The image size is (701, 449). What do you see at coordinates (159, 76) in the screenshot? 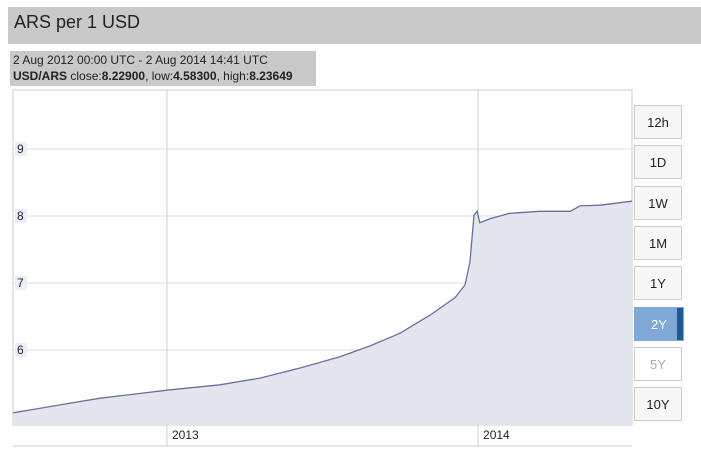
I see `low-label: , low:` at bounding box center [159, 76].